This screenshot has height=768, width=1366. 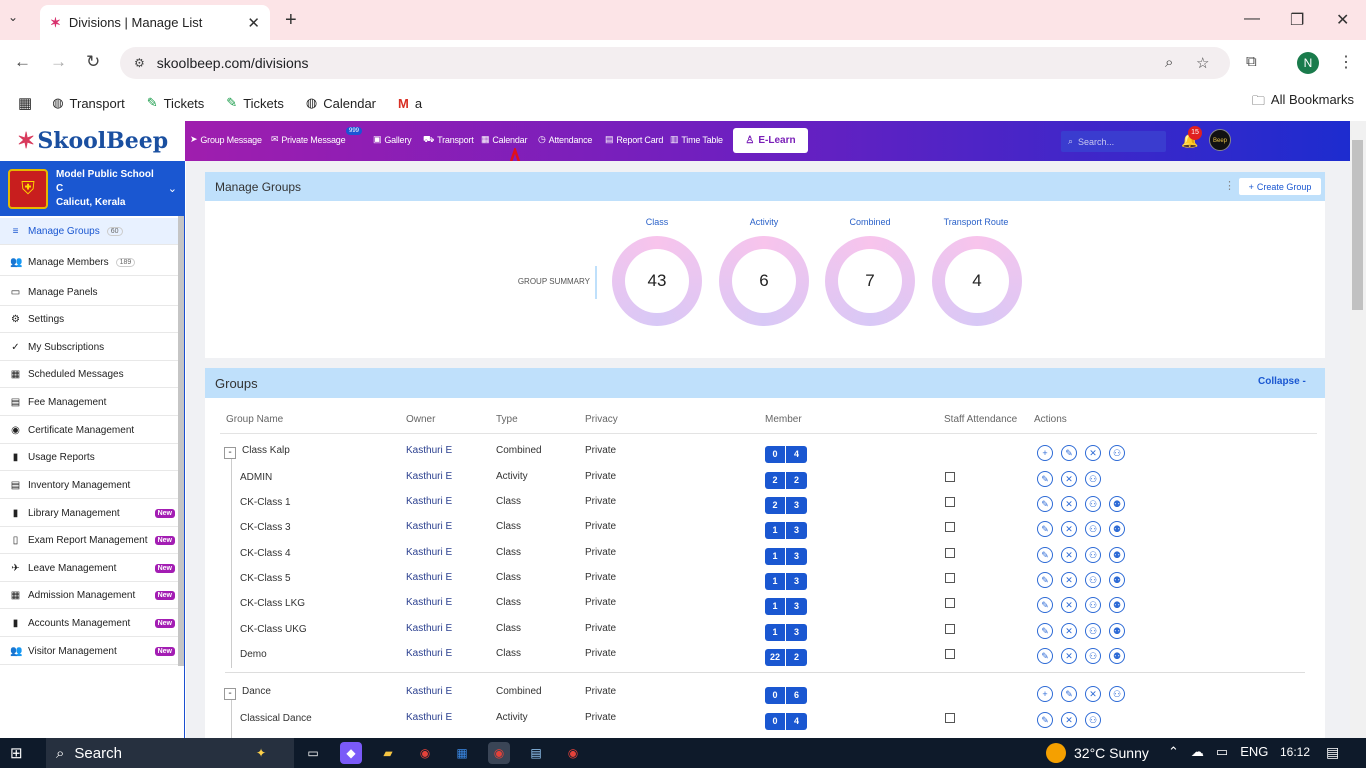 What do you see at coordinates (89, 292) in the screenshot?
I see `sidebar-item-2: ▭ Manage Panels` at bounding box center [89, 292].